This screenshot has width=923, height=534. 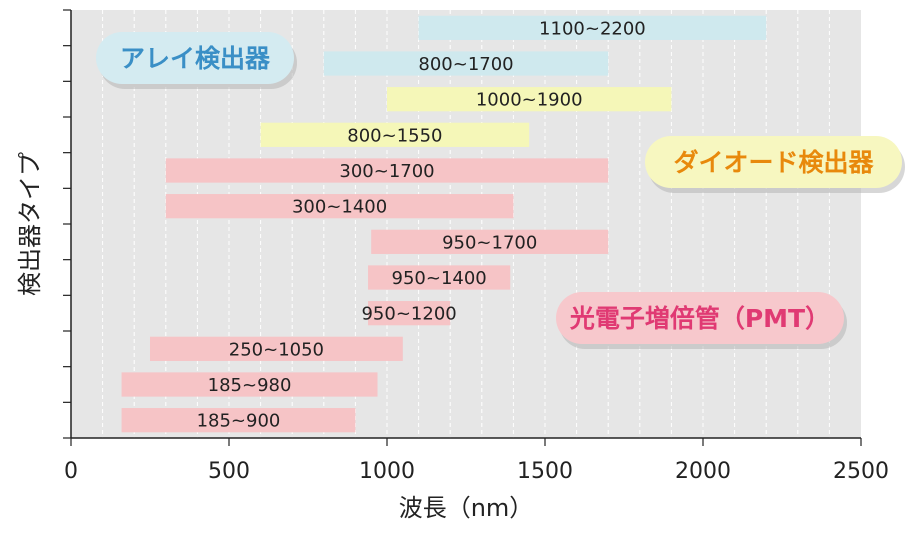 I want to click on bar-950~1700, so click(x=490, y=241).